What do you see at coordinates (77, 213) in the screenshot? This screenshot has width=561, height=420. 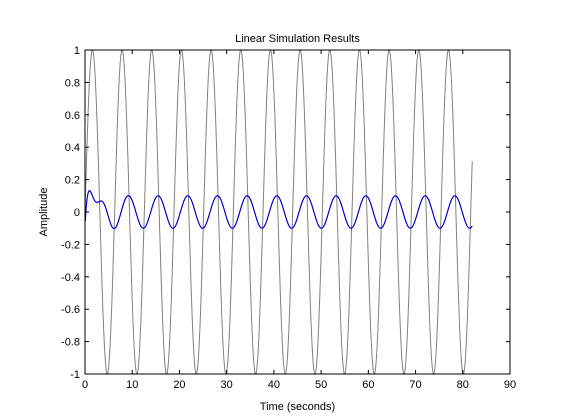 I see `y-tick-label: 0` at bounding box center [77, 213].